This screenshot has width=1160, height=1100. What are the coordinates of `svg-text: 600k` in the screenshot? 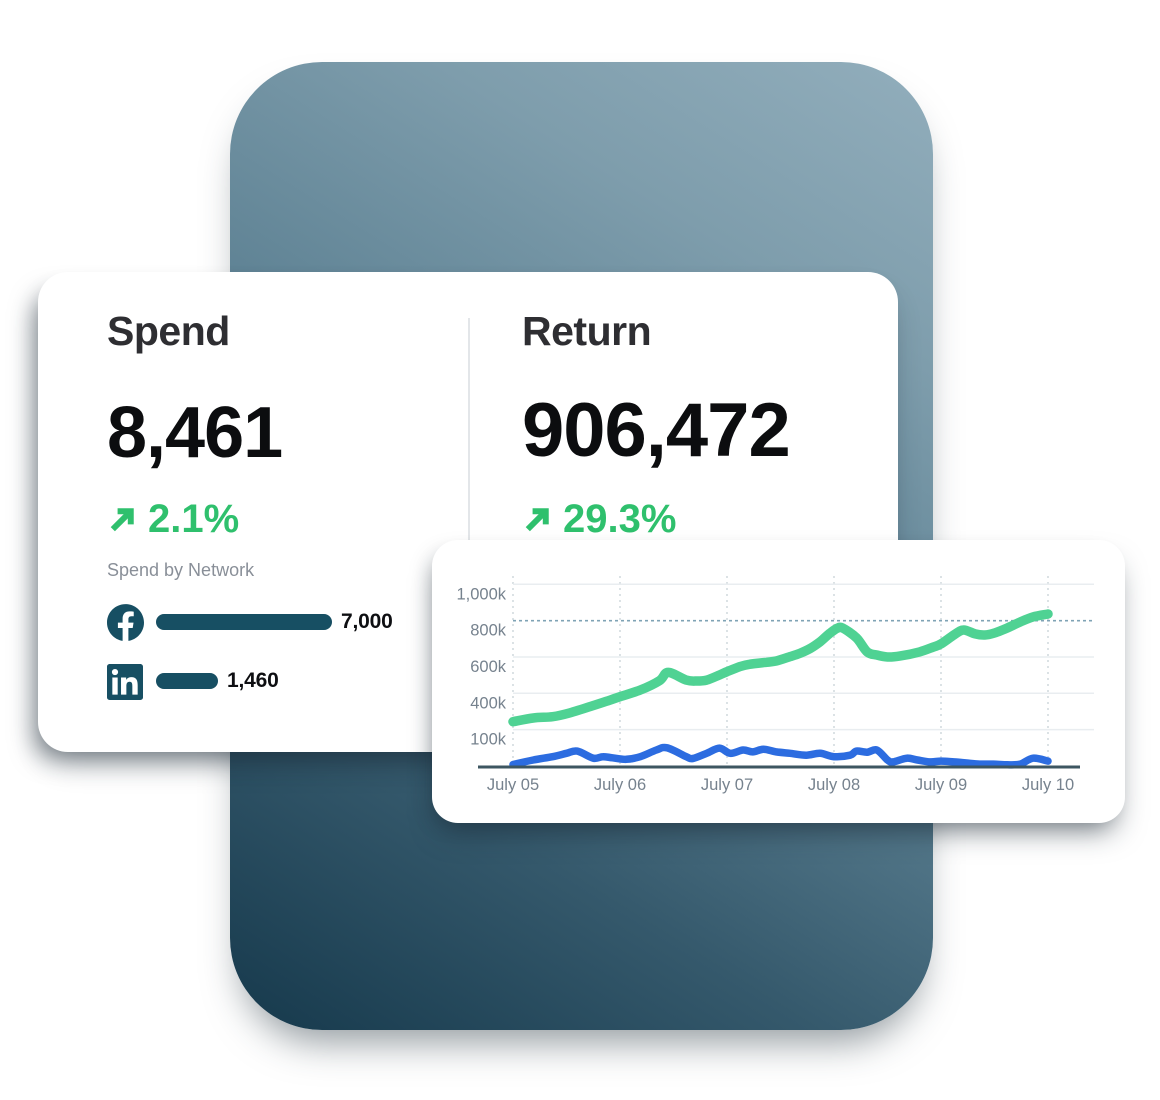 It's located at (488, 667).